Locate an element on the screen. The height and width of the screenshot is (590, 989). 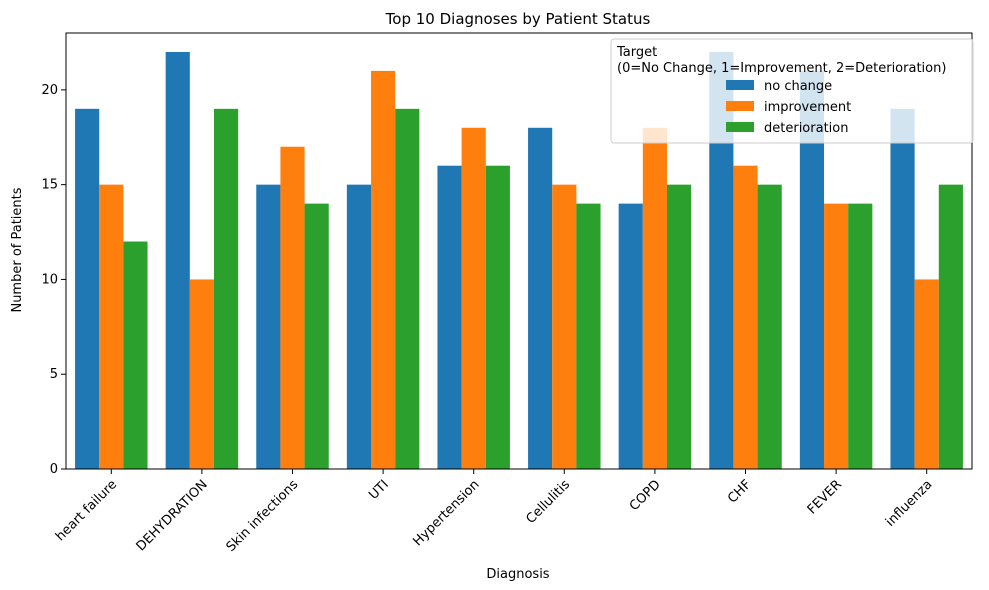
legend-label-no-change: no change is located at coordinates (798, 86).